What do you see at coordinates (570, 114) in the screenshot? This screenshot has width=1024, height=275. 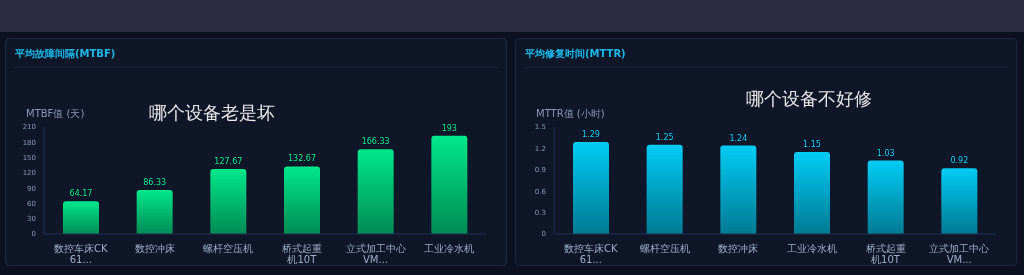 I see `y-axis-title: MTTR值 (小时)` at bounding box center [570, 114].